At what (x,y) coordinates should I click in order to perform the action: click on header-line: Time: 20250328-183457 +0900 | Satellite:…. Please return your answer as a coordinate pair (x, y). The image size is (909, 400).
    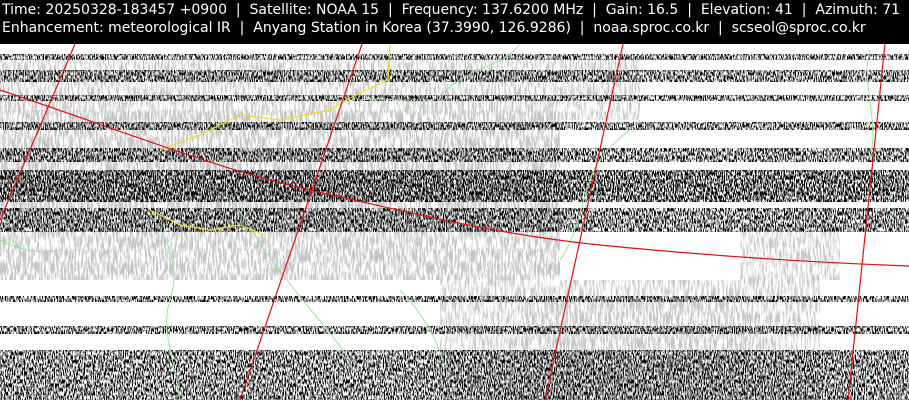
    Looking at the image, I should click on (451, 10).